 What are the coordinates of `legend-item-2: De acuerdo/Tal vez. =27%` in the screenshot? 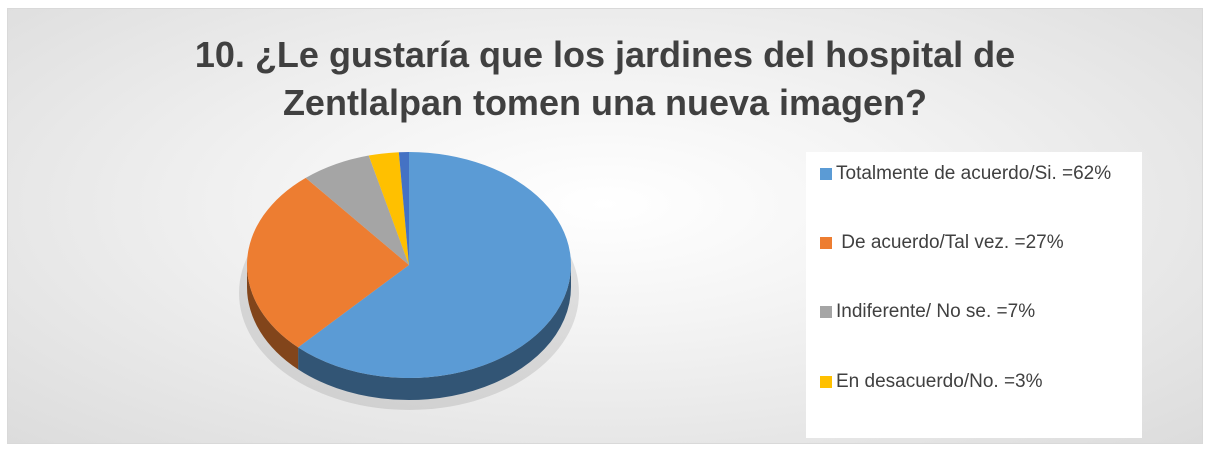 It's located at (942, 243).